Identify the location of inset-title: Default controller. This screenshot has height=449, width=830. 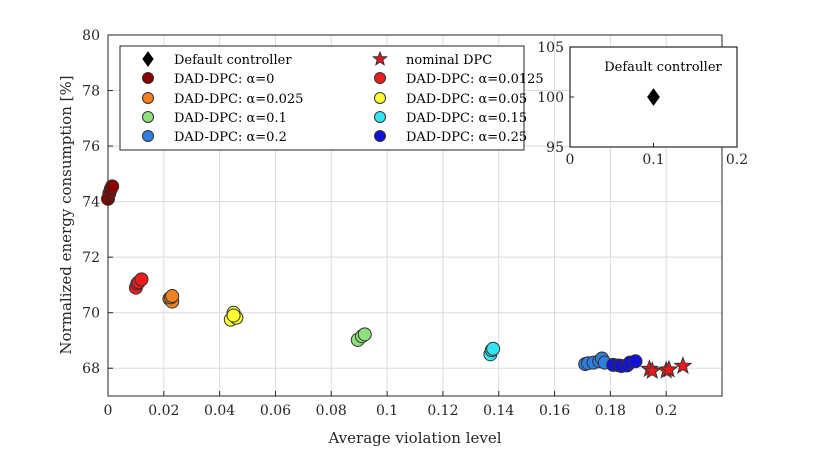
(663, 67).